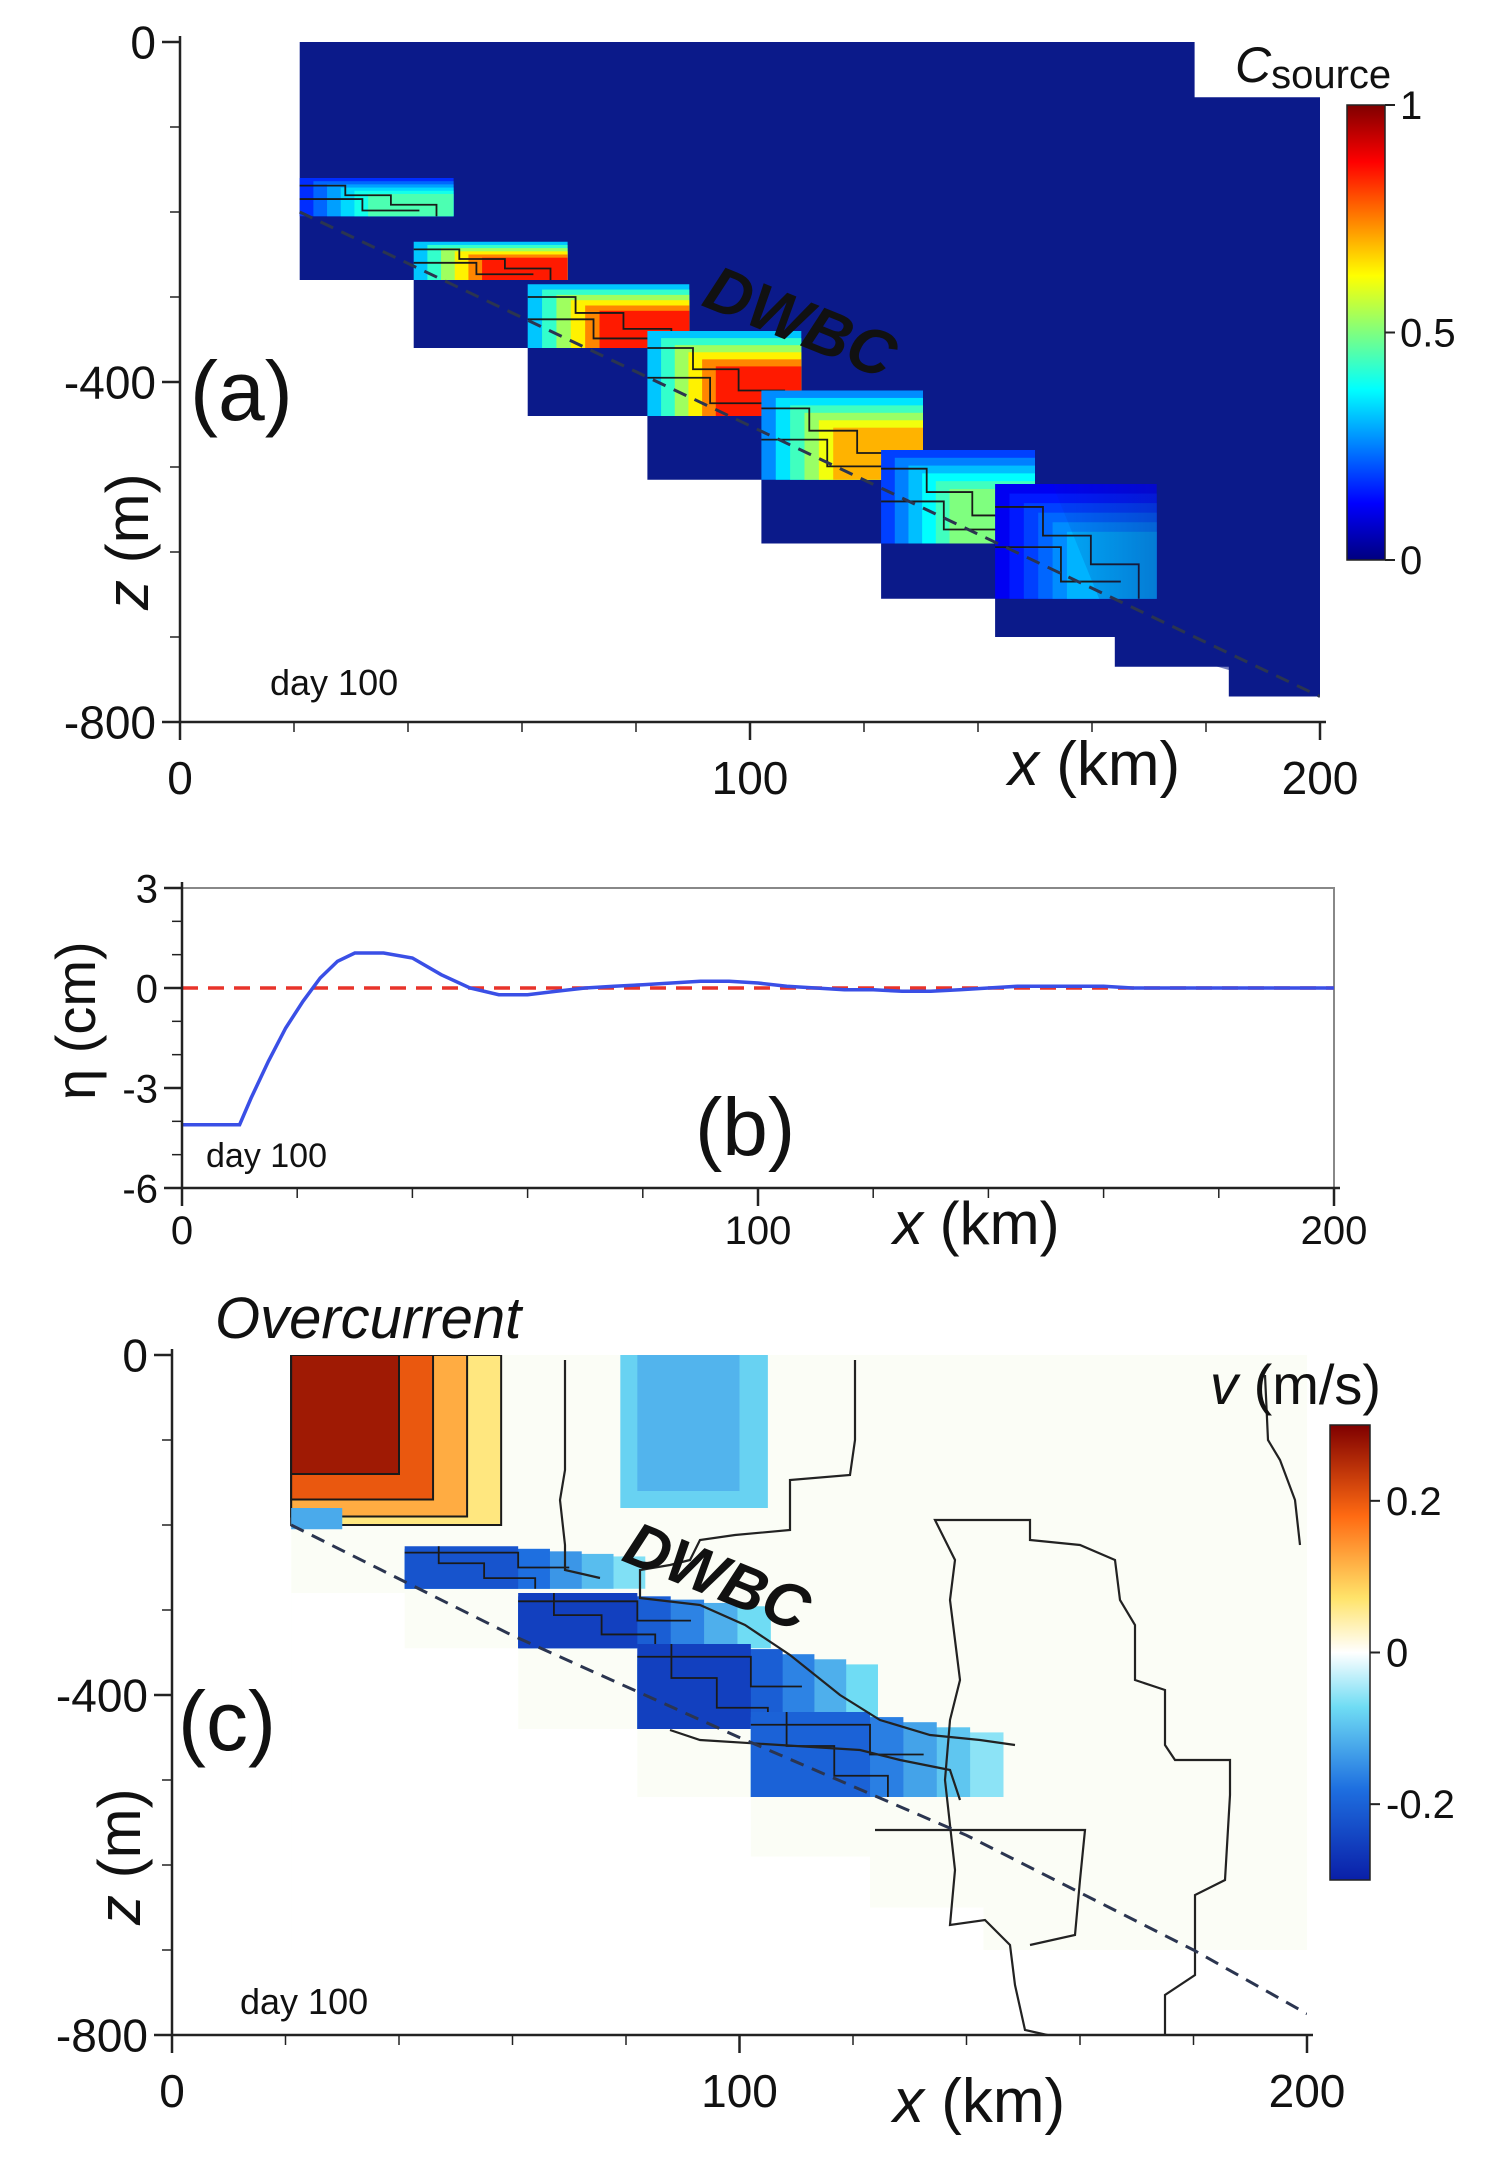  What do you see at coordinates (119, 1857) in the screenshot?
I see `panel-c-ylabel: z (m)` at bounding box center [119, 1857].